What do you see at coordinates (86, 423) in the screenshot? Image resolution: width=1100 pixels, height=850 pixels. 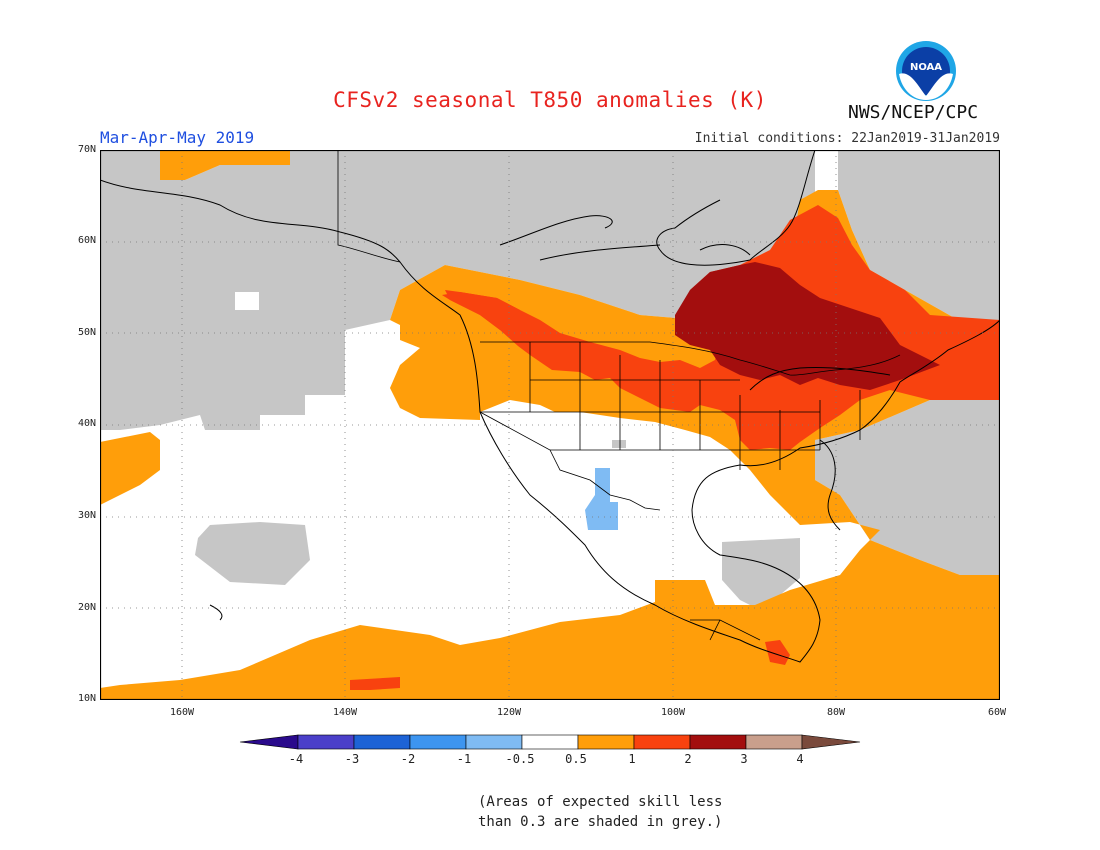 I see `lat-label: 40N` at bounding box center [86, 423].